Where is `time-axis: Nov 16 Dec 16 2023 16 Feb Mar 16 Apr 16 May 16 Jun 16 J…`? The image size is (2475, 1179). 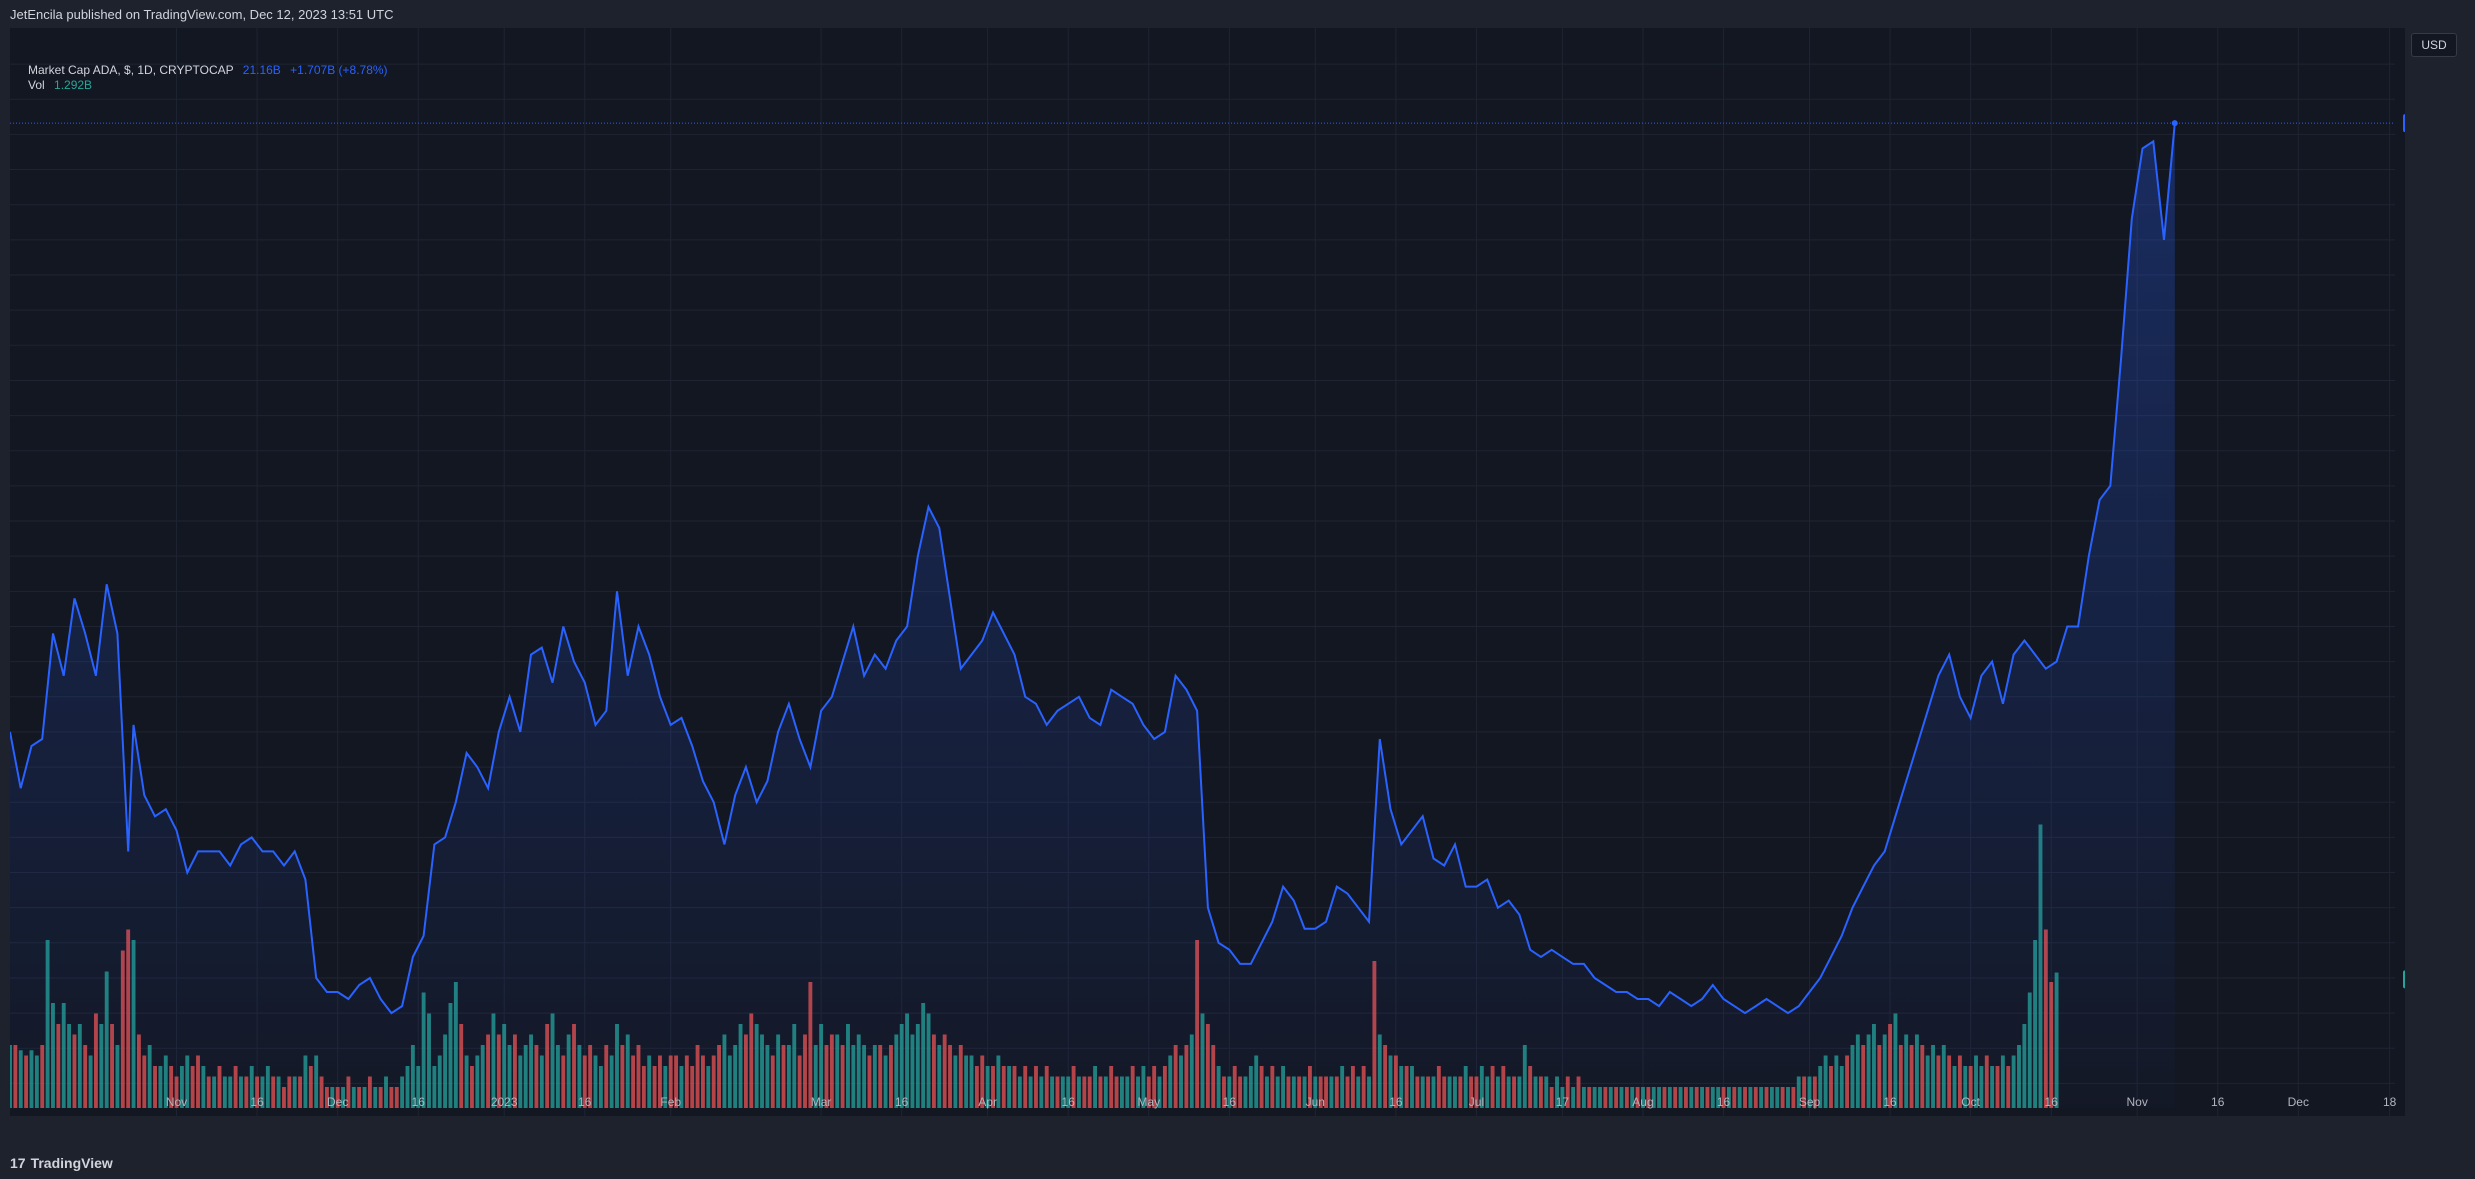 time-axis: Nov 16 Dec 16 2023 16 Feb Mar 16 Apr 16 May 16 Jun 16 J… is located at coordinates (1281, 1102).